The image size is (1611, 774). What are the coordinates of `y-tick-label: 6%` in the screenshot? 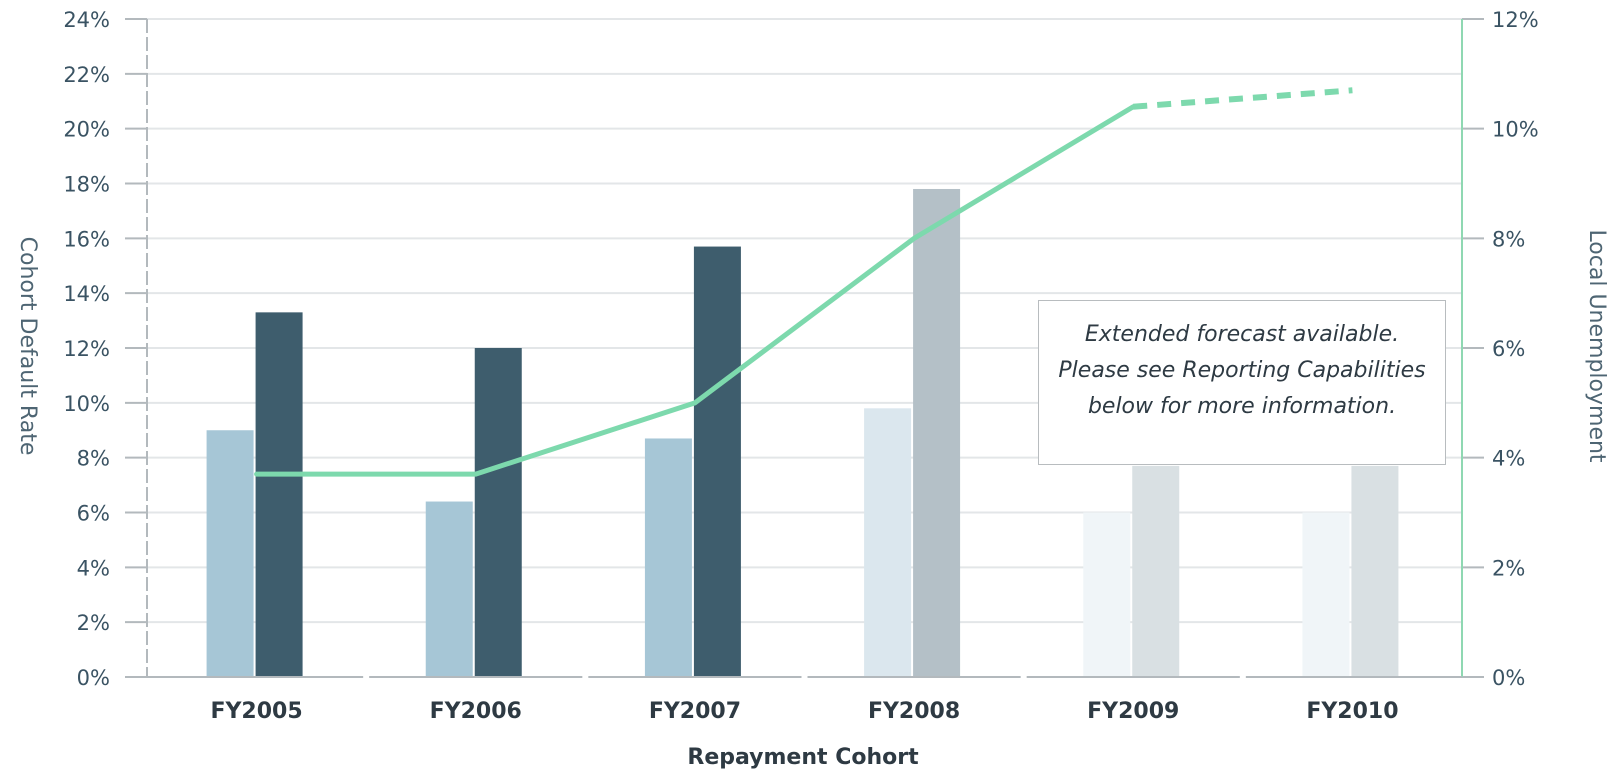 It's located at (93, 514).